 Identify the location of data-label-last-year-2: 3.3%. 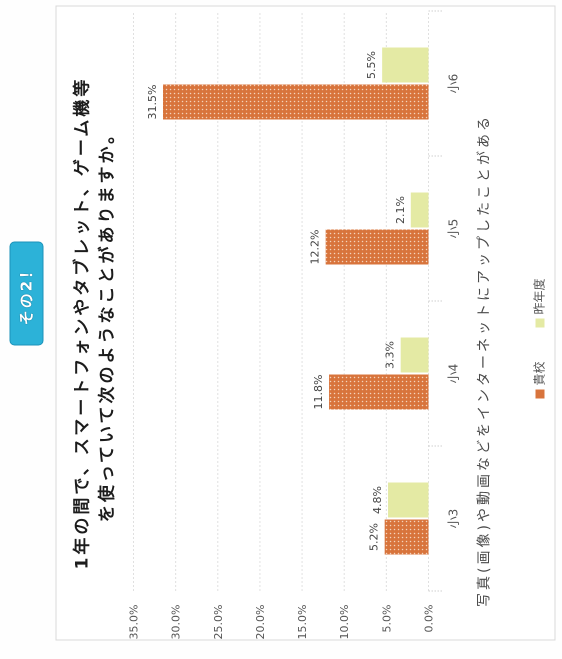
(389, 355).